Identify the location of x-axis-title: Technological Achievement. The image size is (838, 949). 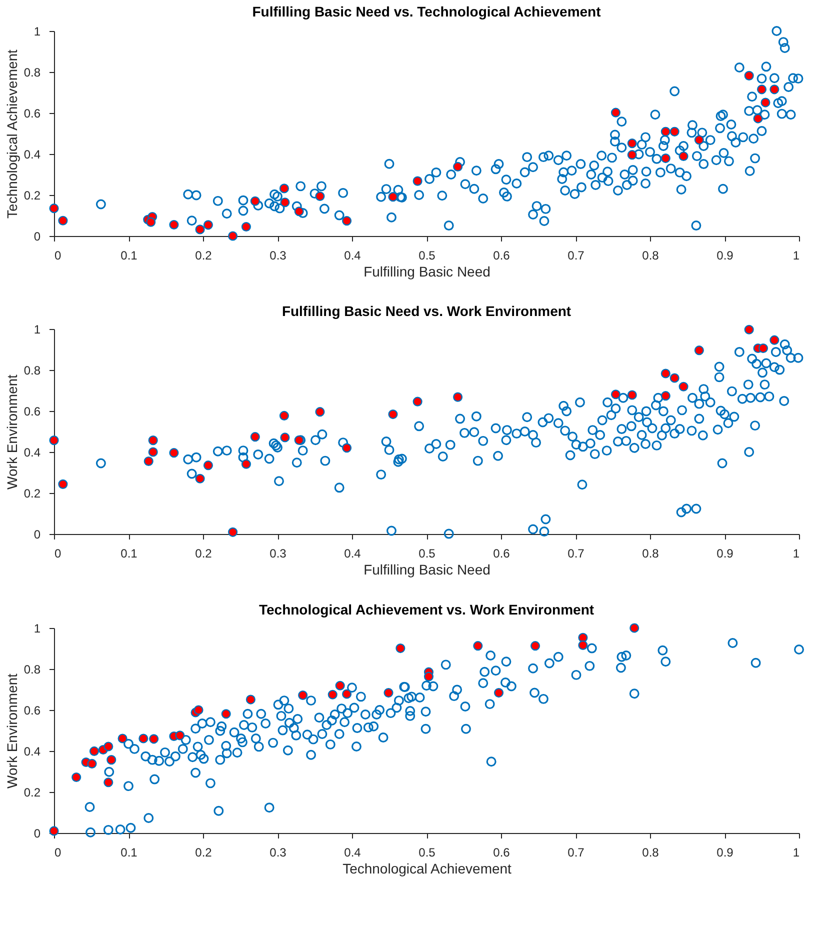
(427, 868).